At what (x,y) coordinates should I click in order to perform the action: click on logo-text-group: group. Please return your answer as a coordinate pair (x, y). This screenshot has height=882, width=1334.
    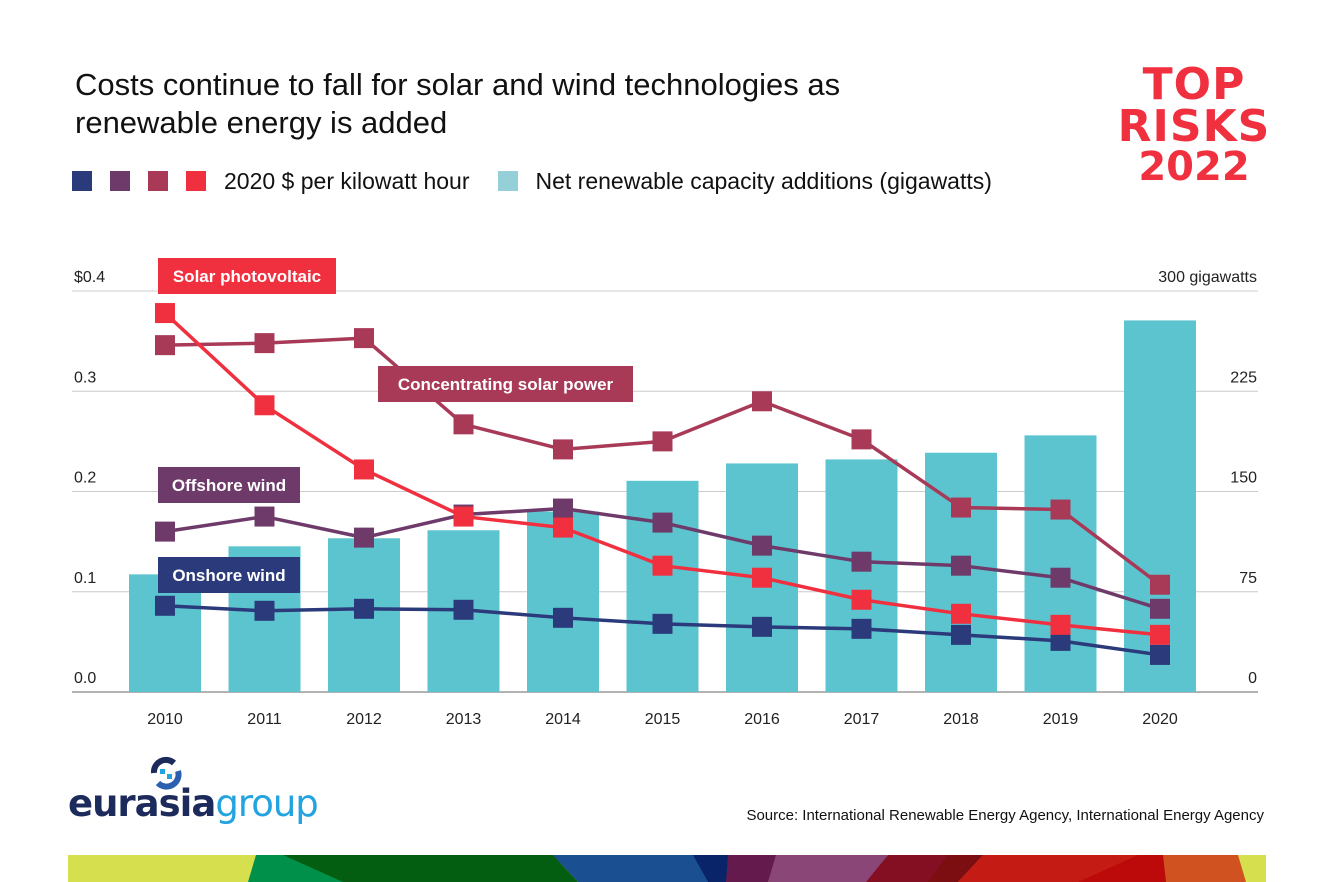
    Looking at the image, I should click on (266, 803).